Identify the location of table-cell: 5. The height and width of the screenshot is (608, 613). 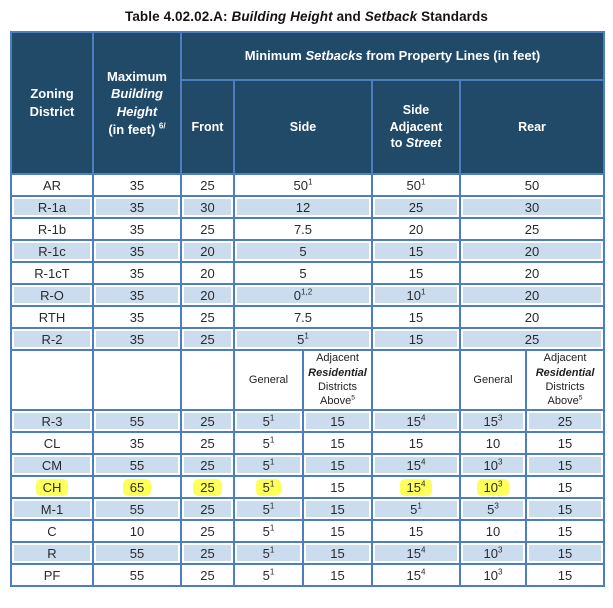
(303, 273).